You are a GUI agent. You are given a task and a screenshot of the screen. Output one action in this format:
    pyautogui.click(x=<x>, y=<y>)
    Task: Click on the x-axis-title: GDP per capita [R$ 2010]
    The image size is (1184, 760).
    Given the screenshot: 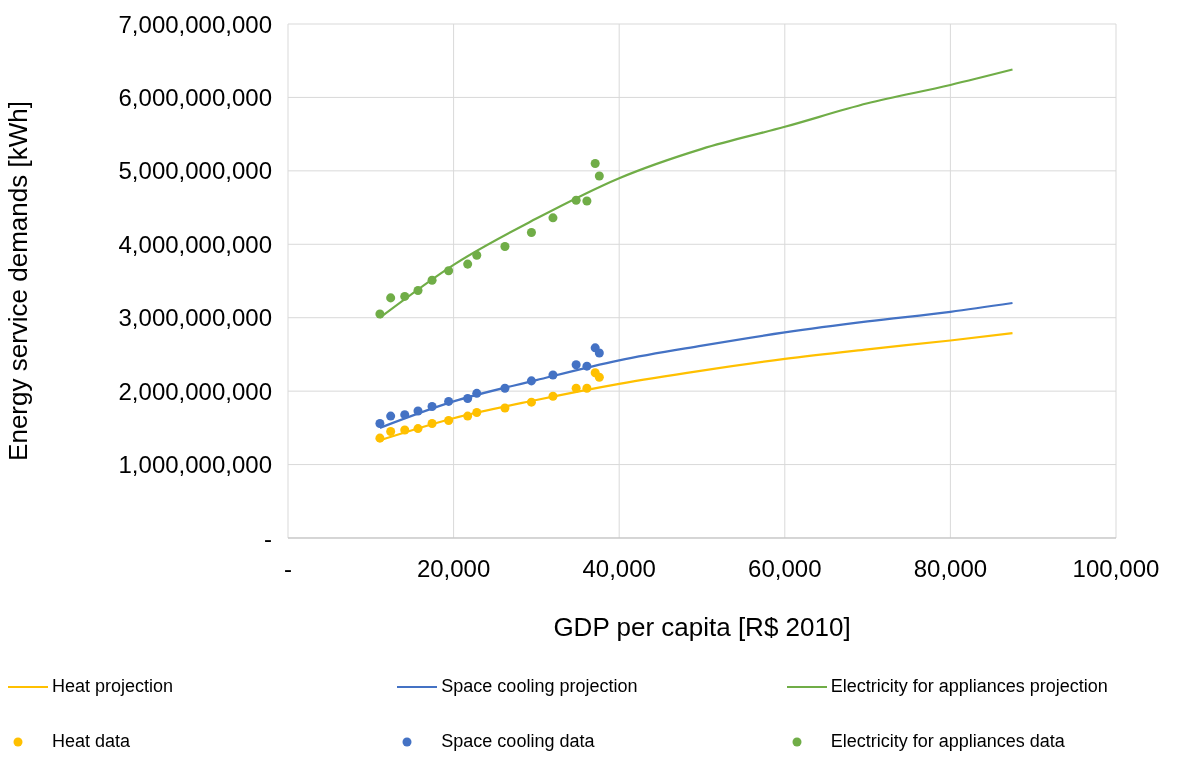 What is the action you would take?
    pyautogui.click(x=702, y=627)
    